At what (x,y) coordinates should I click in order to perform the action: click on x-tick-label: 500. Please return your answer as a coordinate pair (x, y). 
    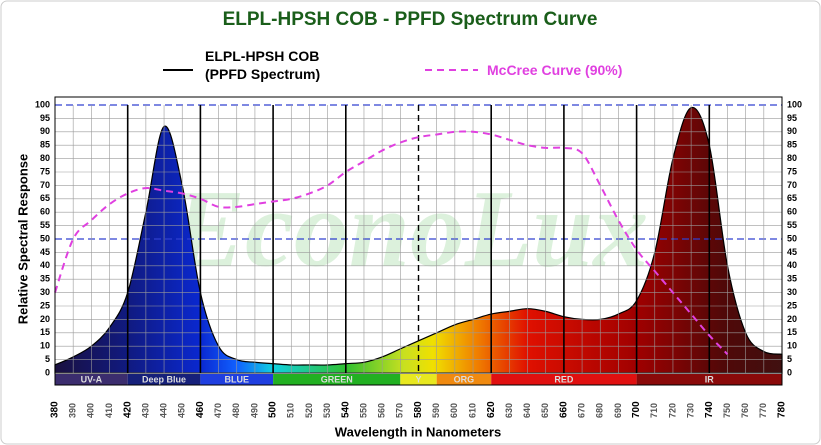
    Looking at the image, I should click on (273, 409).